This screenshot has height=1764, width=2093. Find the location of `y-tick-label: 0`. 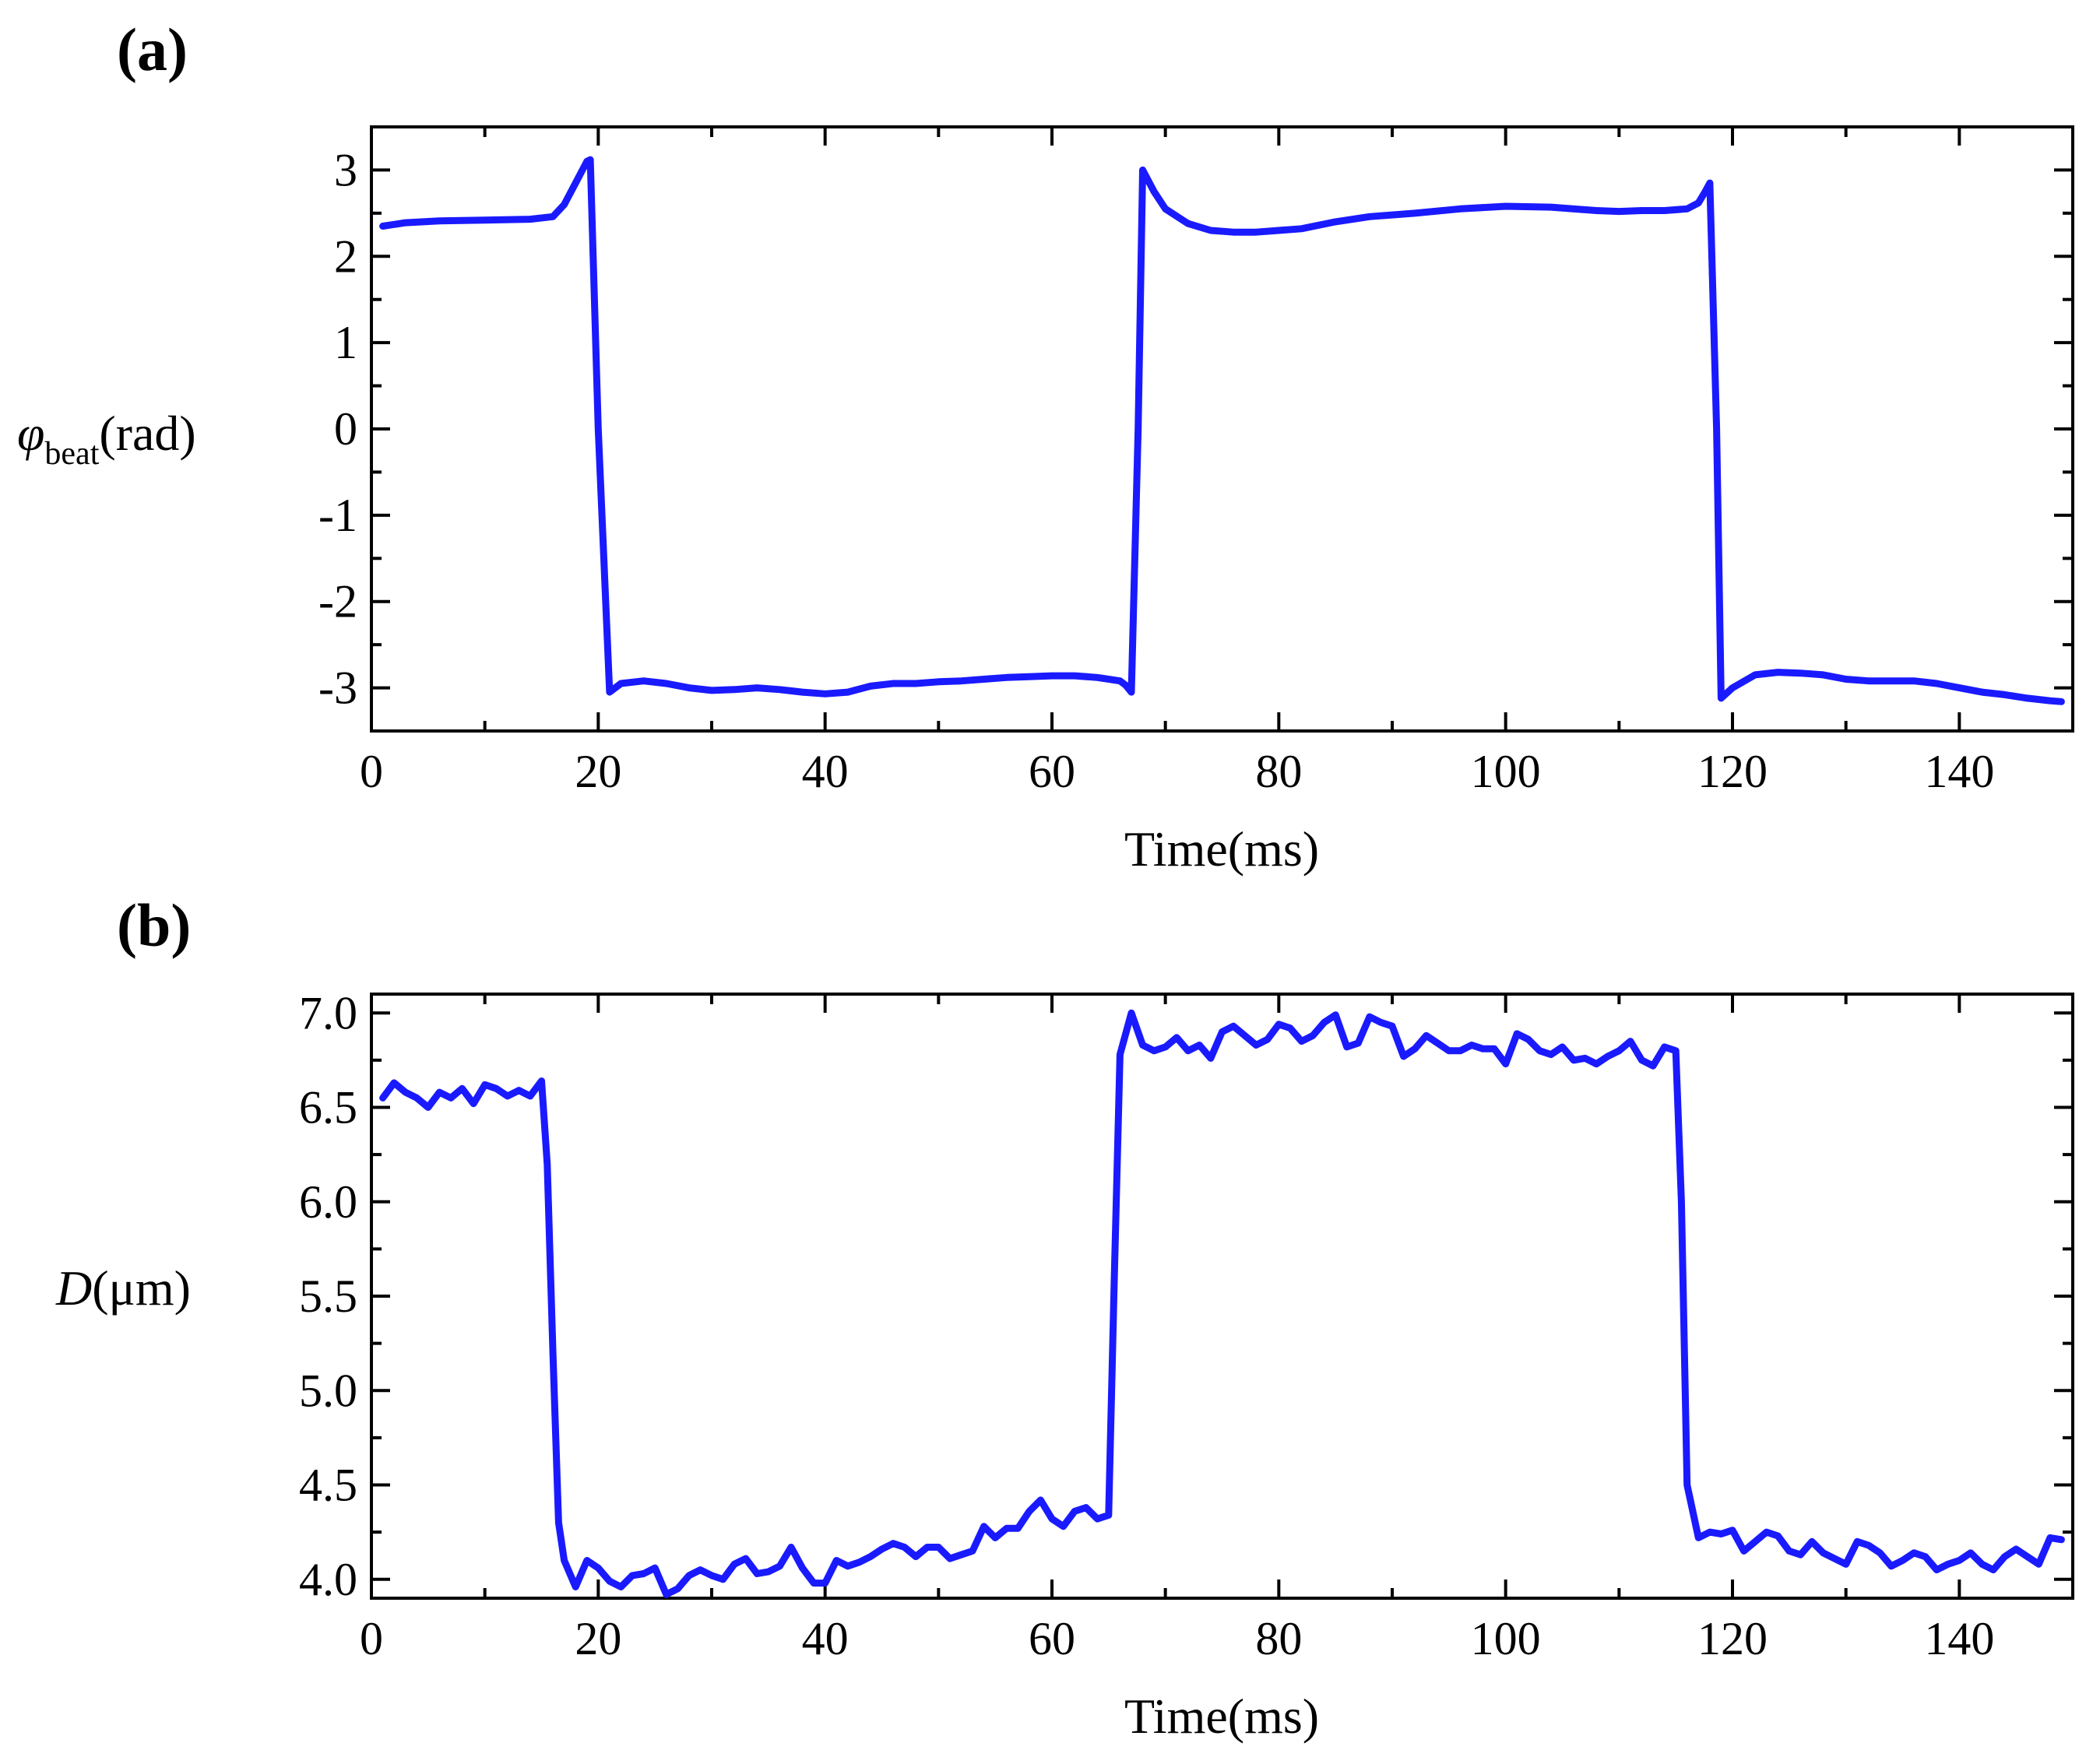

y-tick-label: 0 is located at coordinates (345, 429).